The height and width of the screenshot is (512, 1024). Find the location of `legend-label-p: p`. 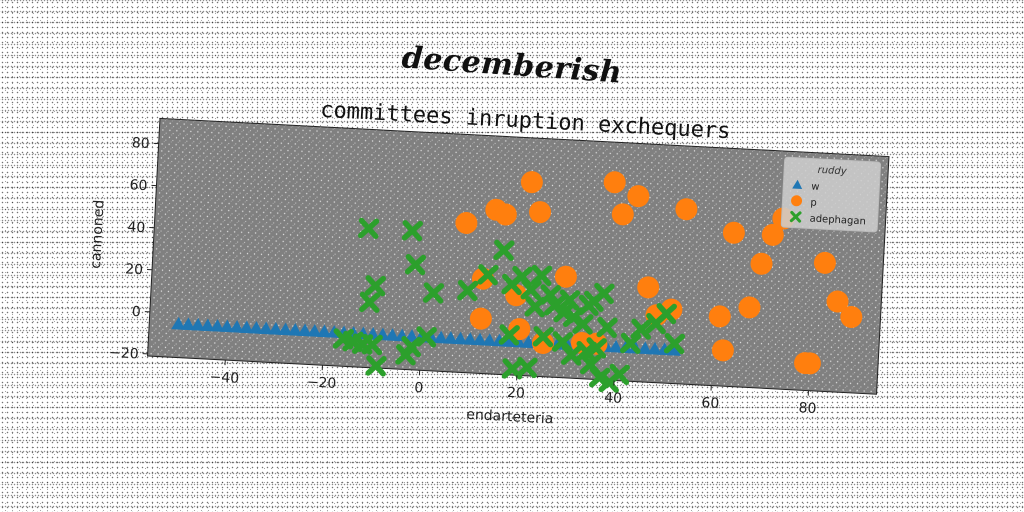

legend-label-p: p is located at coordinates (813, 203).